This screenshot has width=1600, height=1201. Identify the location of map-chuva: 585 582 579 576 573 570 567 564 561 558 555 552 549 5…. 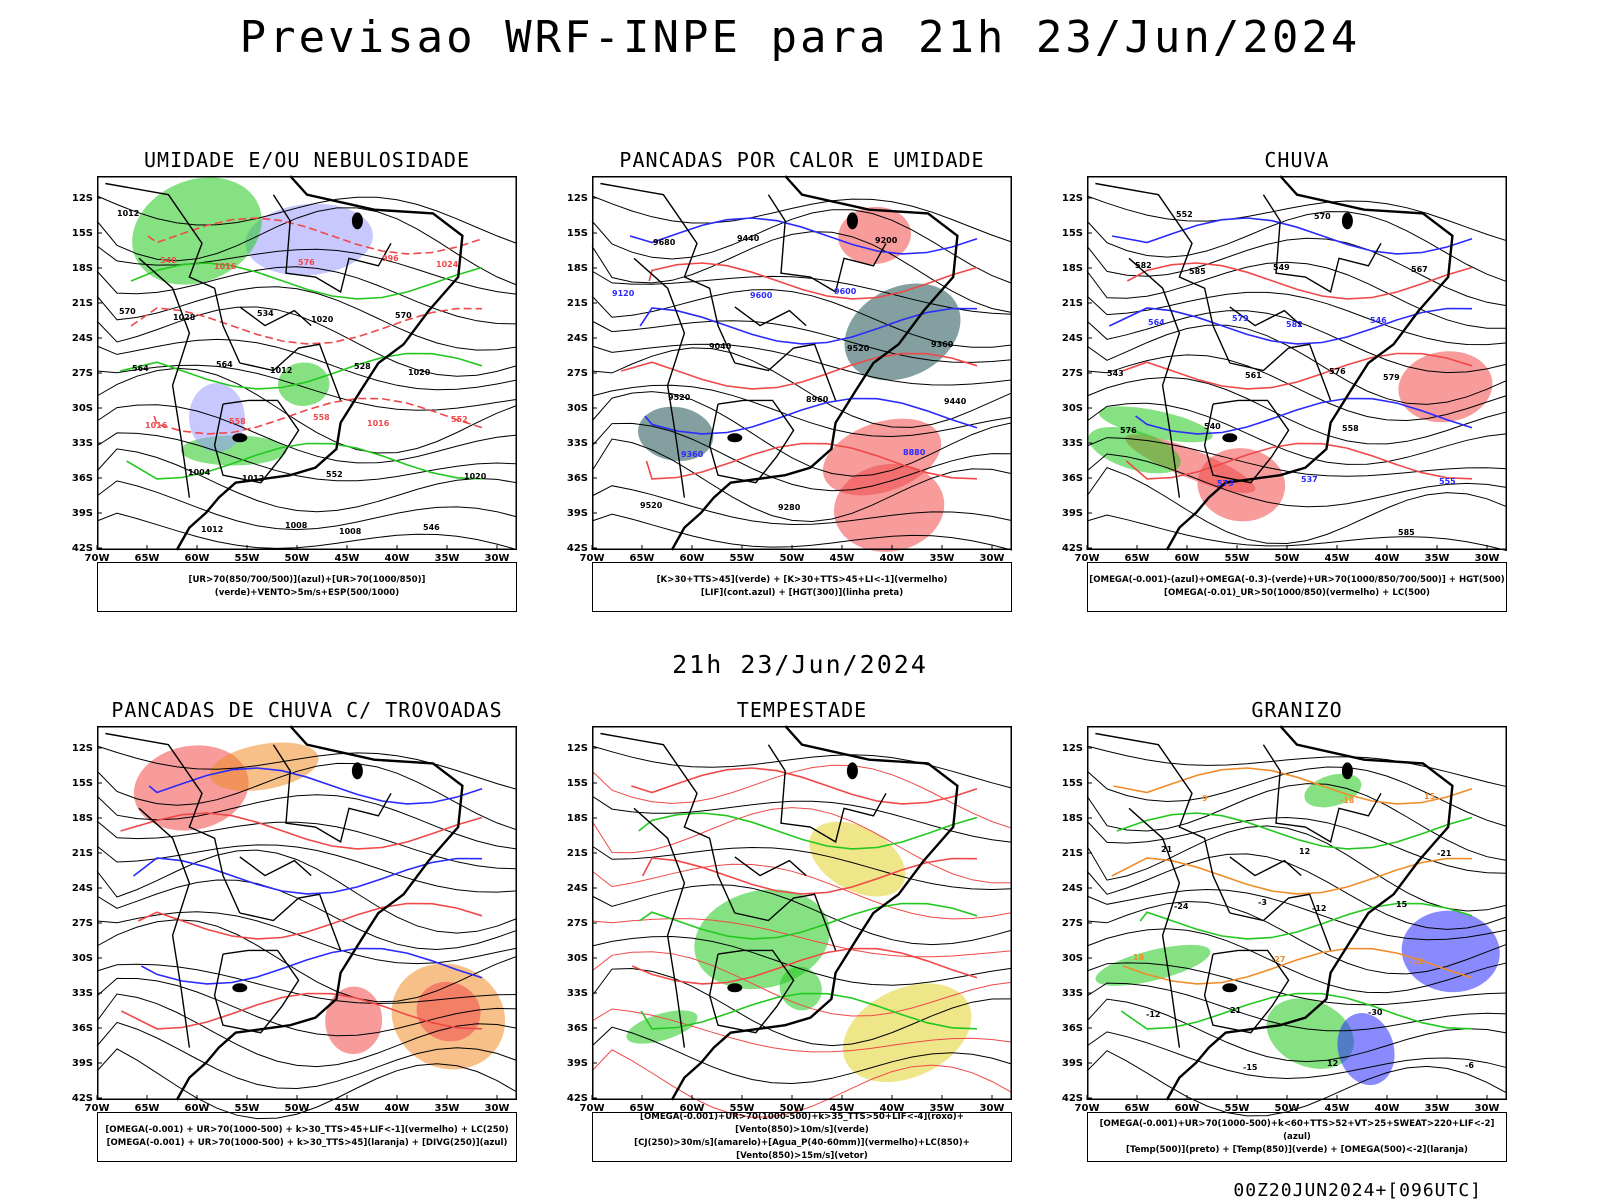
(1285, 369).